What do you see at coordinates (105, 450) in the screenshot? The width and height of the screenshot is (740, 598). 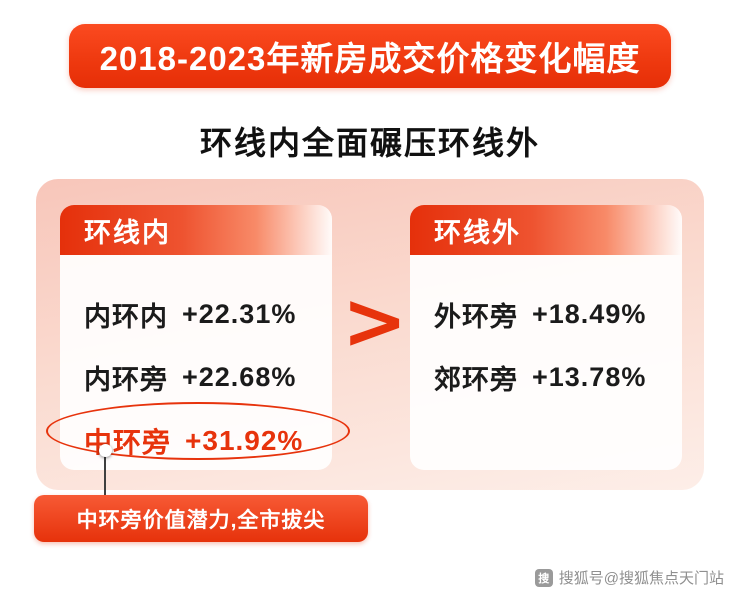 I see `connector-dot` at bounding box center [105, 450].